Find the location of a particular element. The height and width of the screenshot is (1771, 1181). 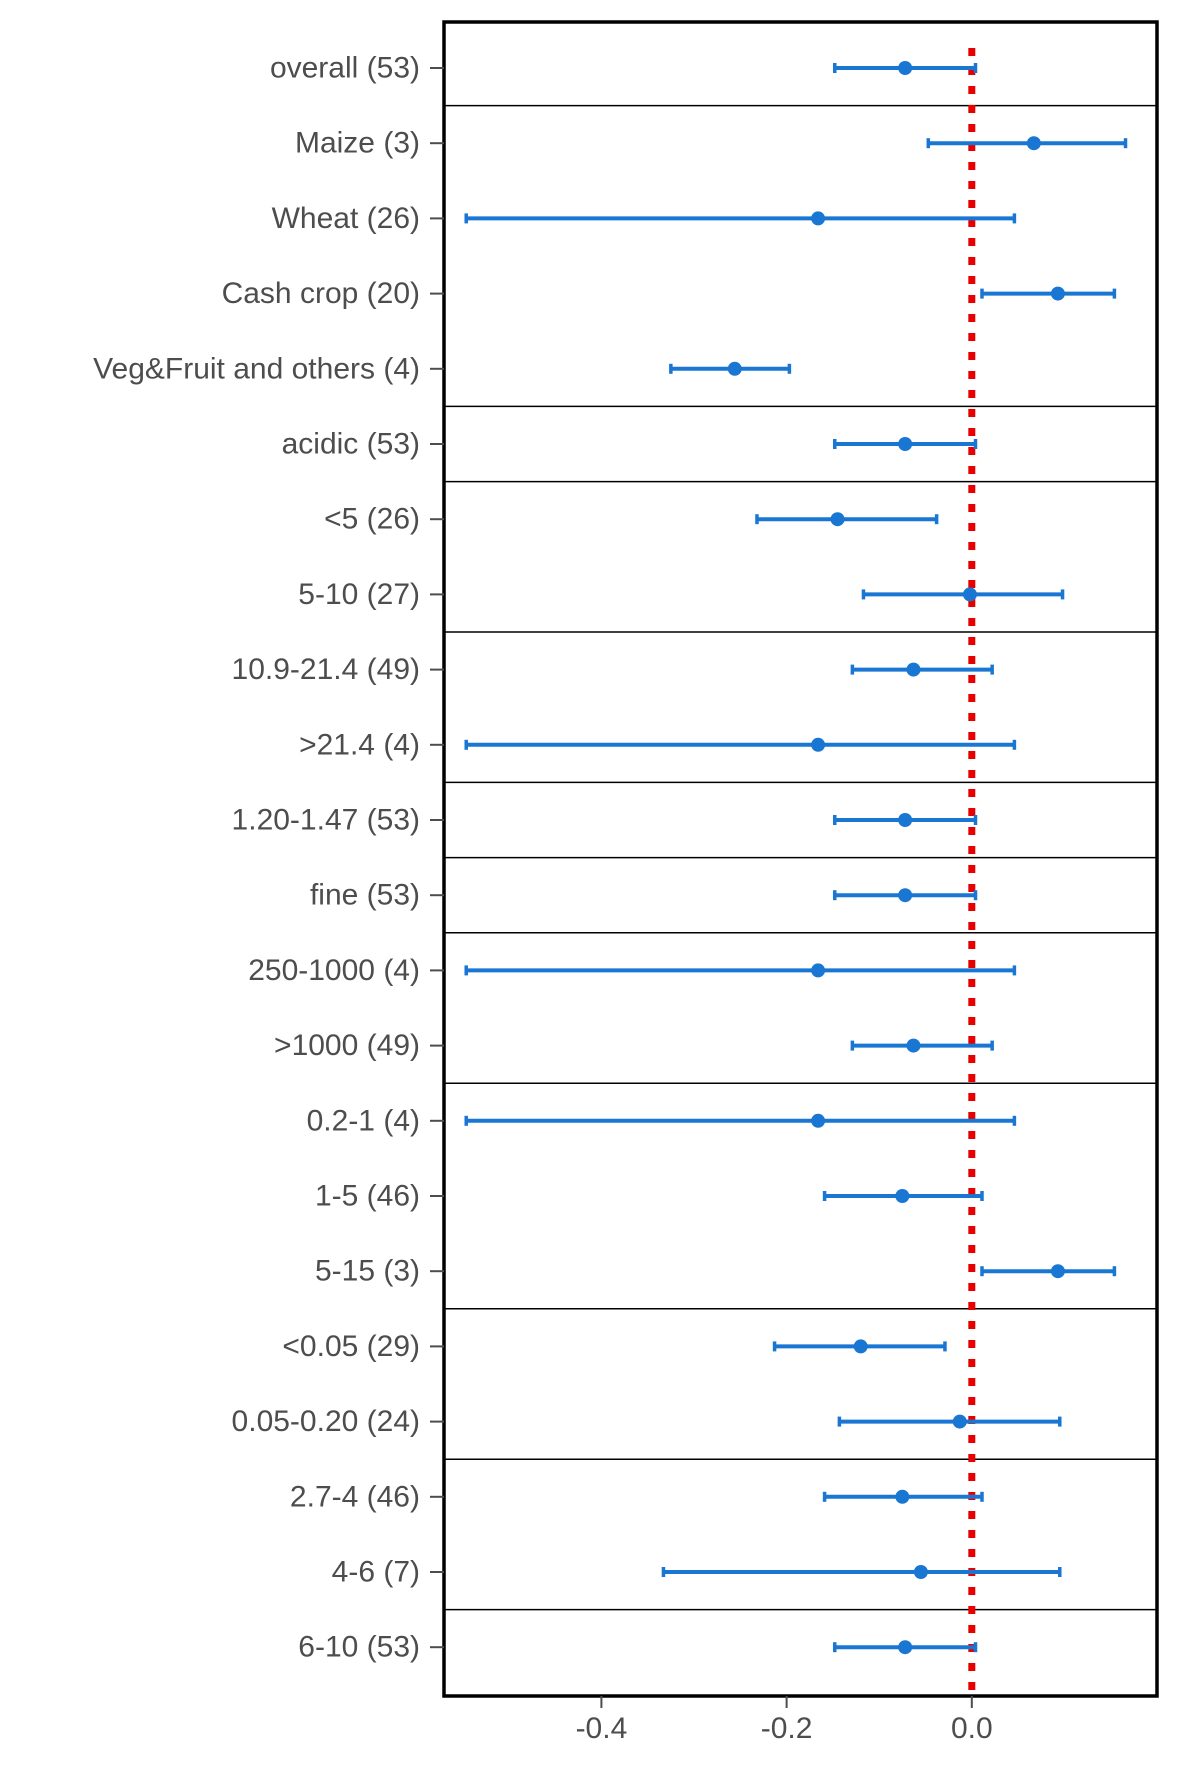

category-label: 6-10 (53) is located at coordinates (359, 1647).